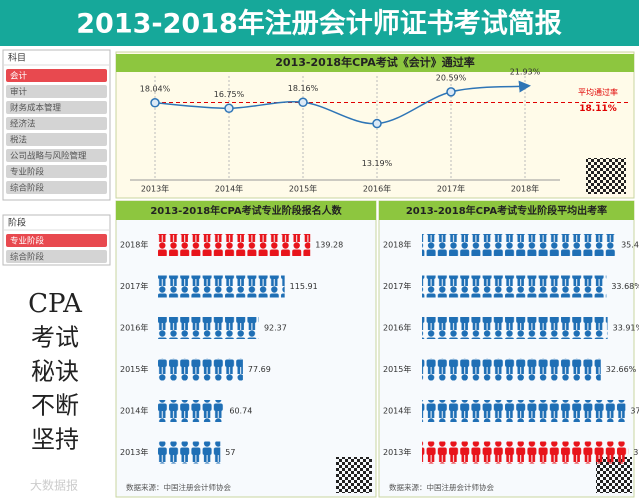 This screenshot has height=499, width=639. What do you see at coordinates (54, 485) in the screenshot?
I see `watermark: 大数据报` at bounding box center [54, 485].